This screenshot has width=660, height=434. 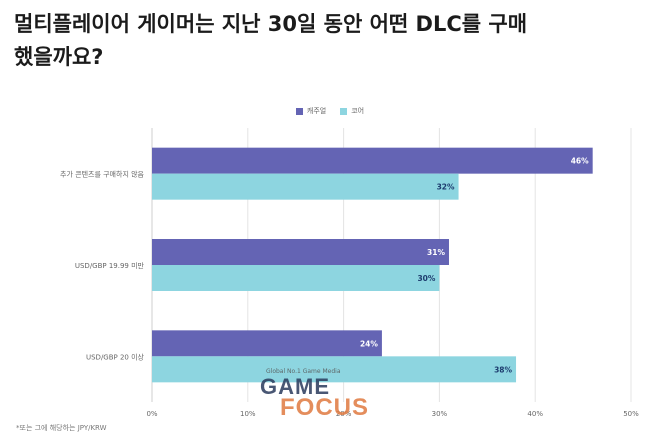 I want to click on data-label-0-1: 31%, so click(x=436, y=252).